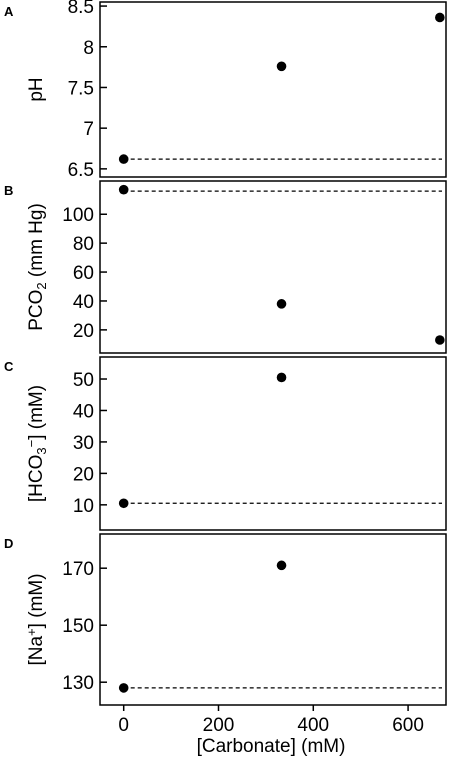  I want to click on panel-b-ytick-label: 80, so click(83, 244).